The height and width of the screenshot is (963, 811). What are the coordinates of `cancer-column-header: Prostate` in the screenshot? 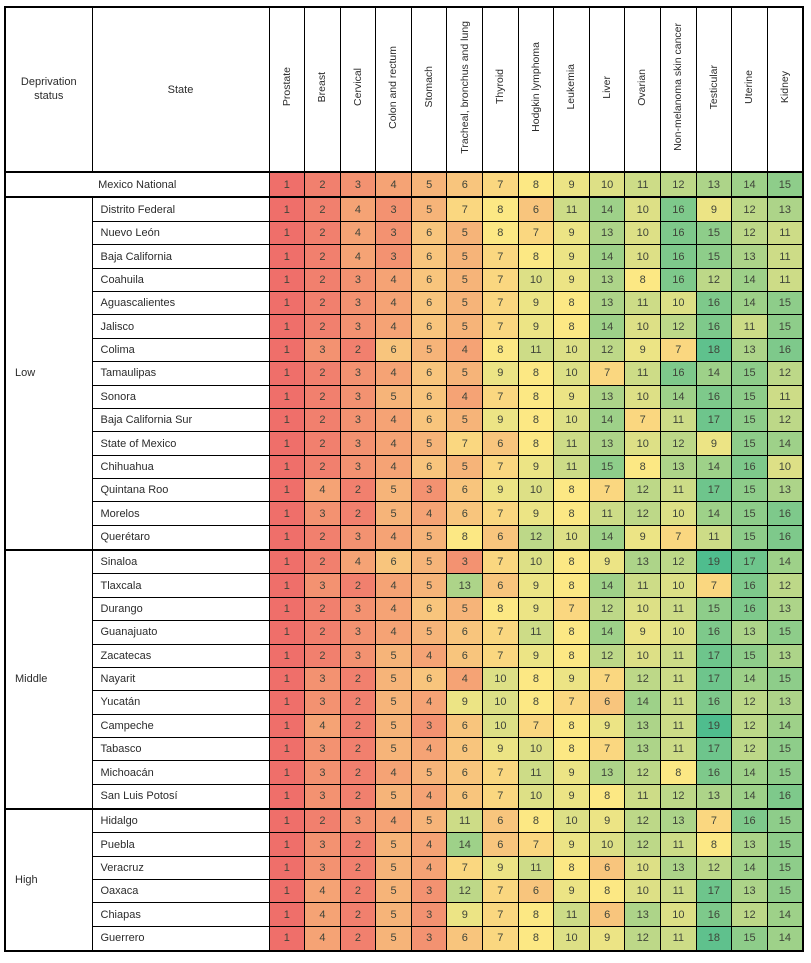 It's located at (287, 89).